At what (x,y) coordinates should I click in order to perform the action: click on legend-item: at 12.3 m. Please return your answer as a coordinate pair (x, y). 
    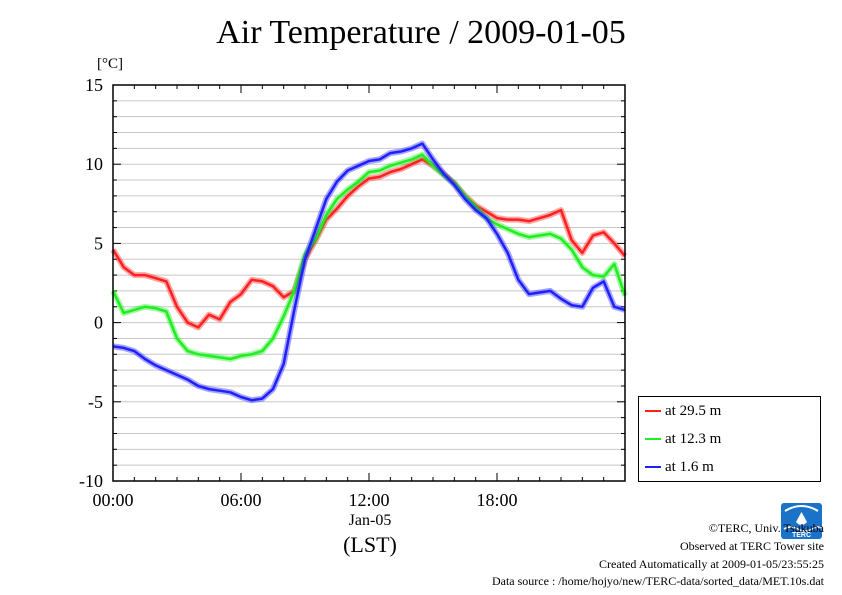
    Looking at the image, I should click on (683, 439).